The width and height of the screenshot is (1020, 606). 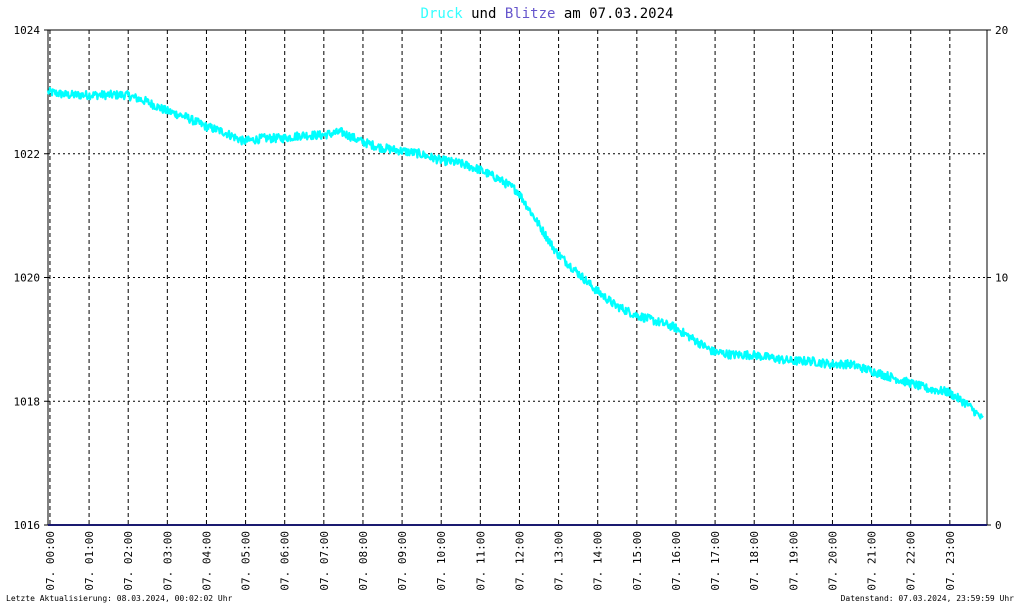 I want to click on x-tick-label: 07. 04:00, so click(x=206, y=561).